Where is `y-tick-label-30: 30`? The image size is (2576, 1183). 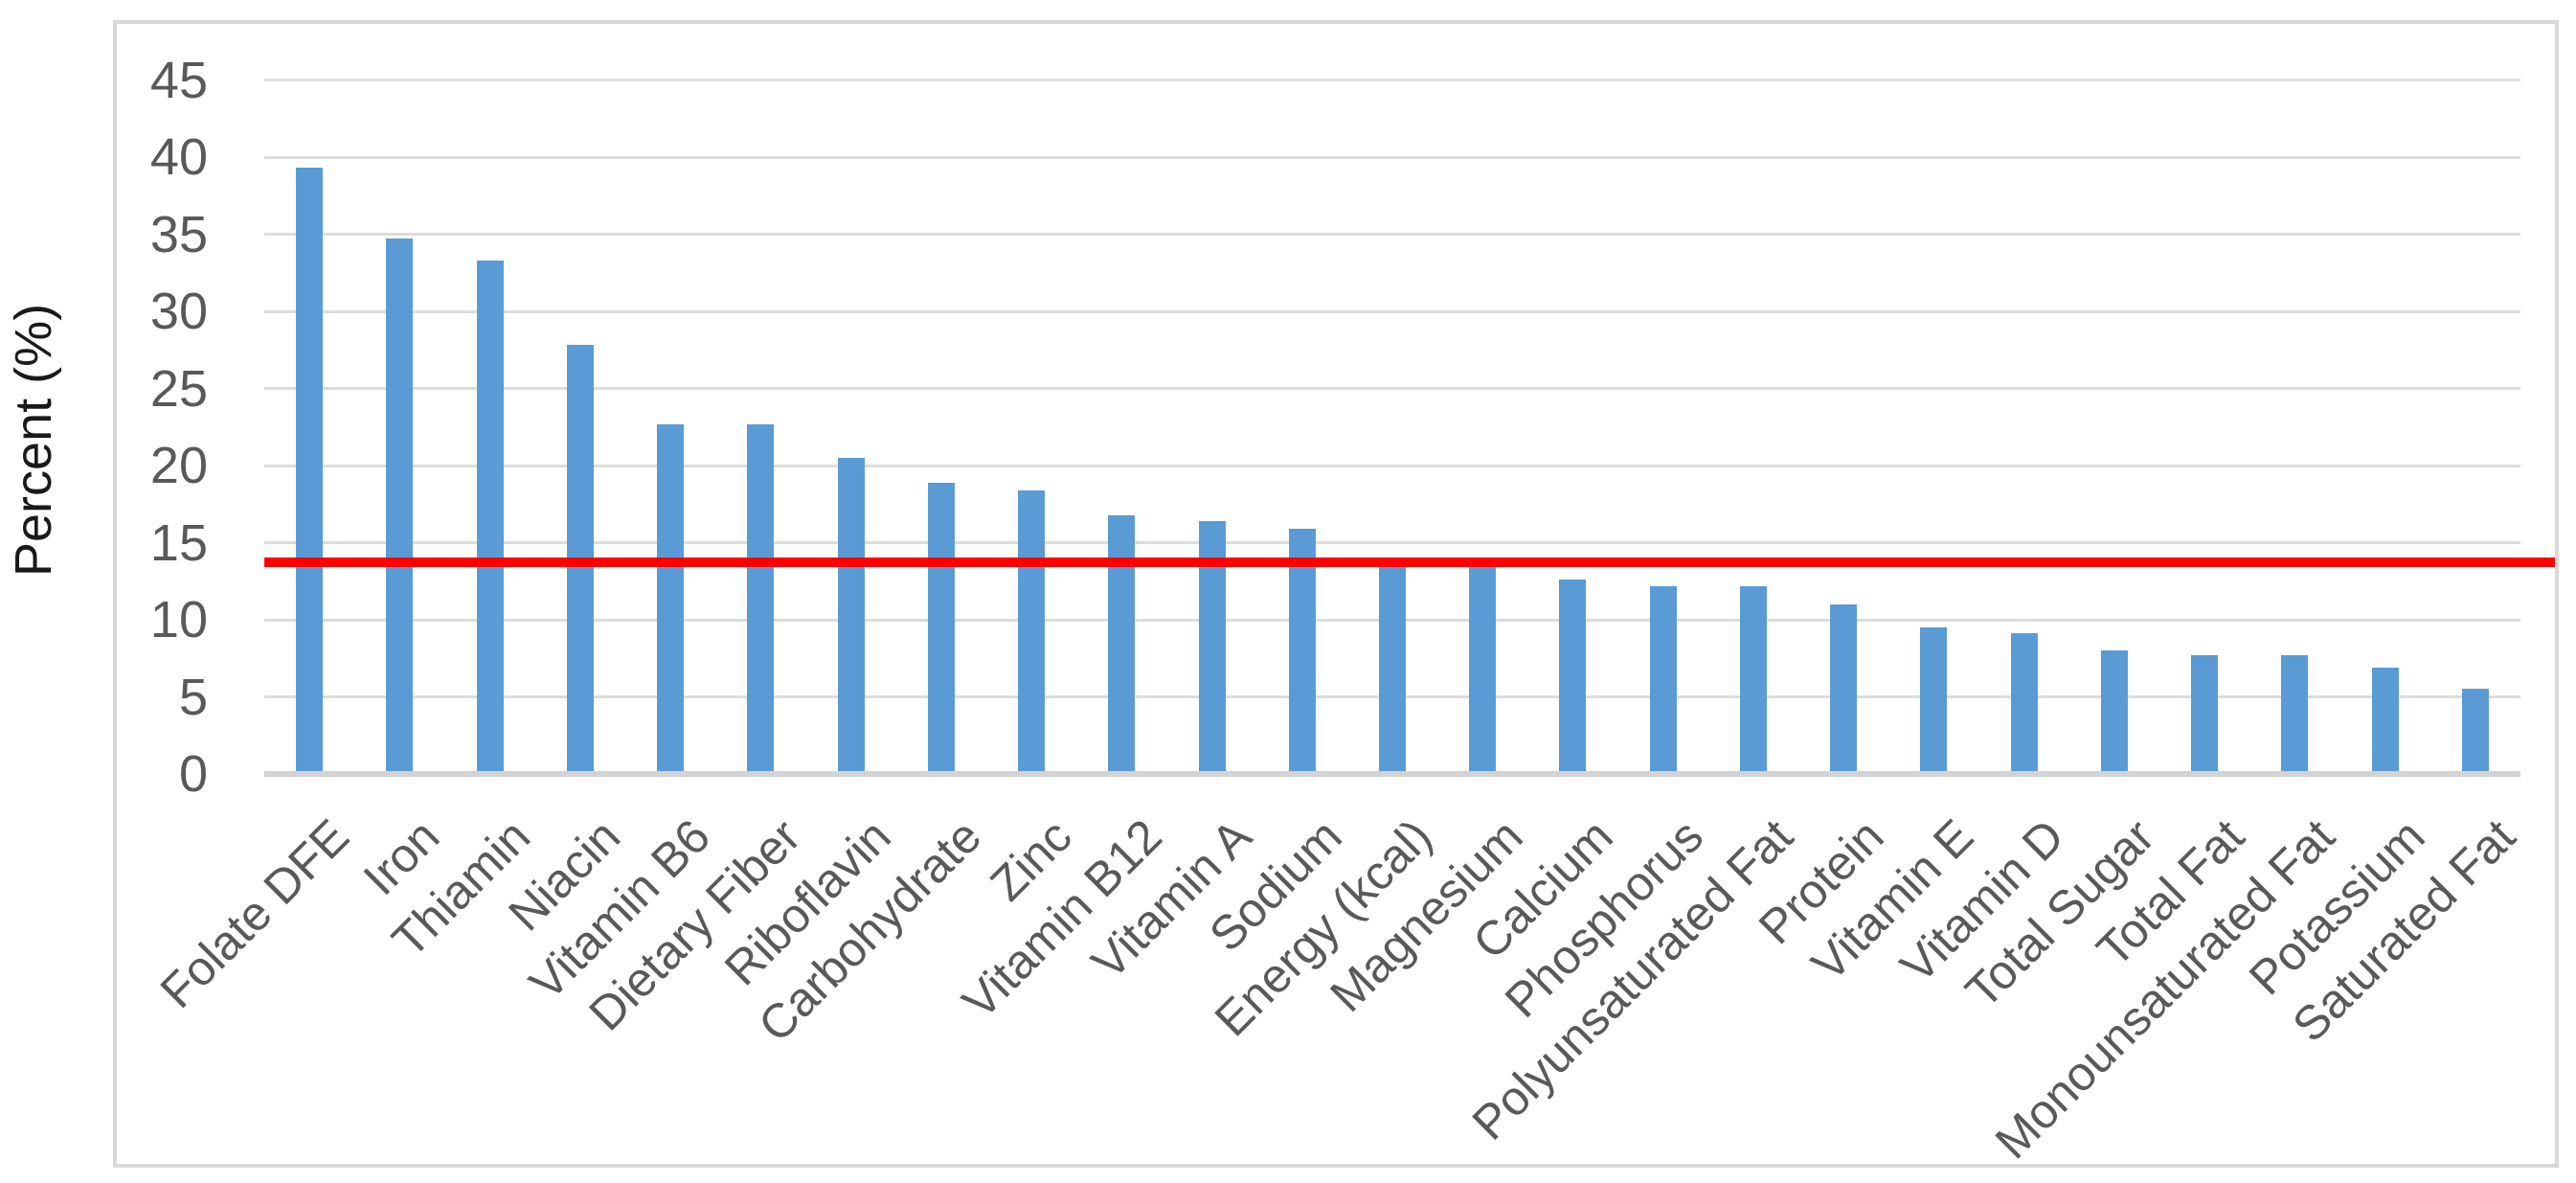
y-tick-label-30: 30 is located at coordinates (178, 312).